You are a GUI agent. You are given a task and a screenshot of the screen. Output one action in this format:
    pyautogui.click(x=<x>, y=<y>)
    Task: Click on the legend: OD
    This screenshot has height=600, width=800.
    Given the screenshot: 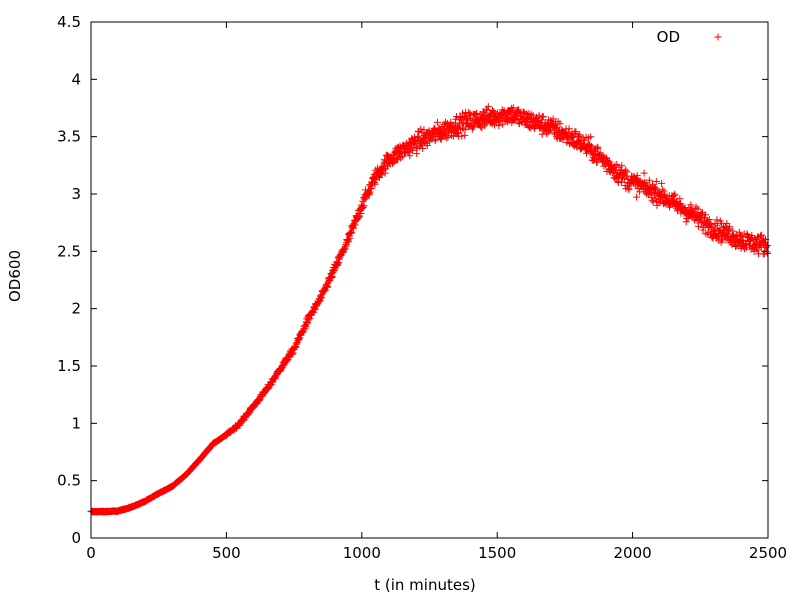 What is the action you would take?
    pyautogui.click(x=689, y=37)
    